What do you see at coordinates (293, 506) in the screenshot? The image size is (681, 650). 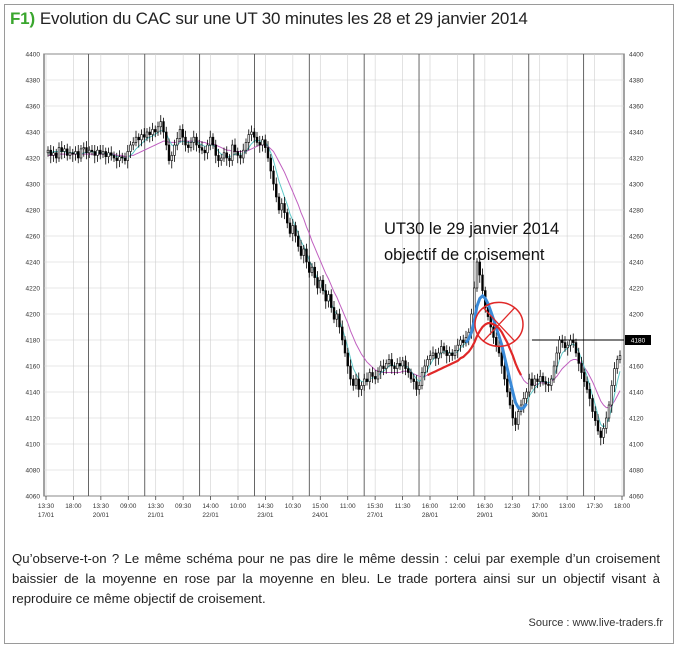 I see `x-tick-label-time: 10:30` at bounding box center [293, 506].